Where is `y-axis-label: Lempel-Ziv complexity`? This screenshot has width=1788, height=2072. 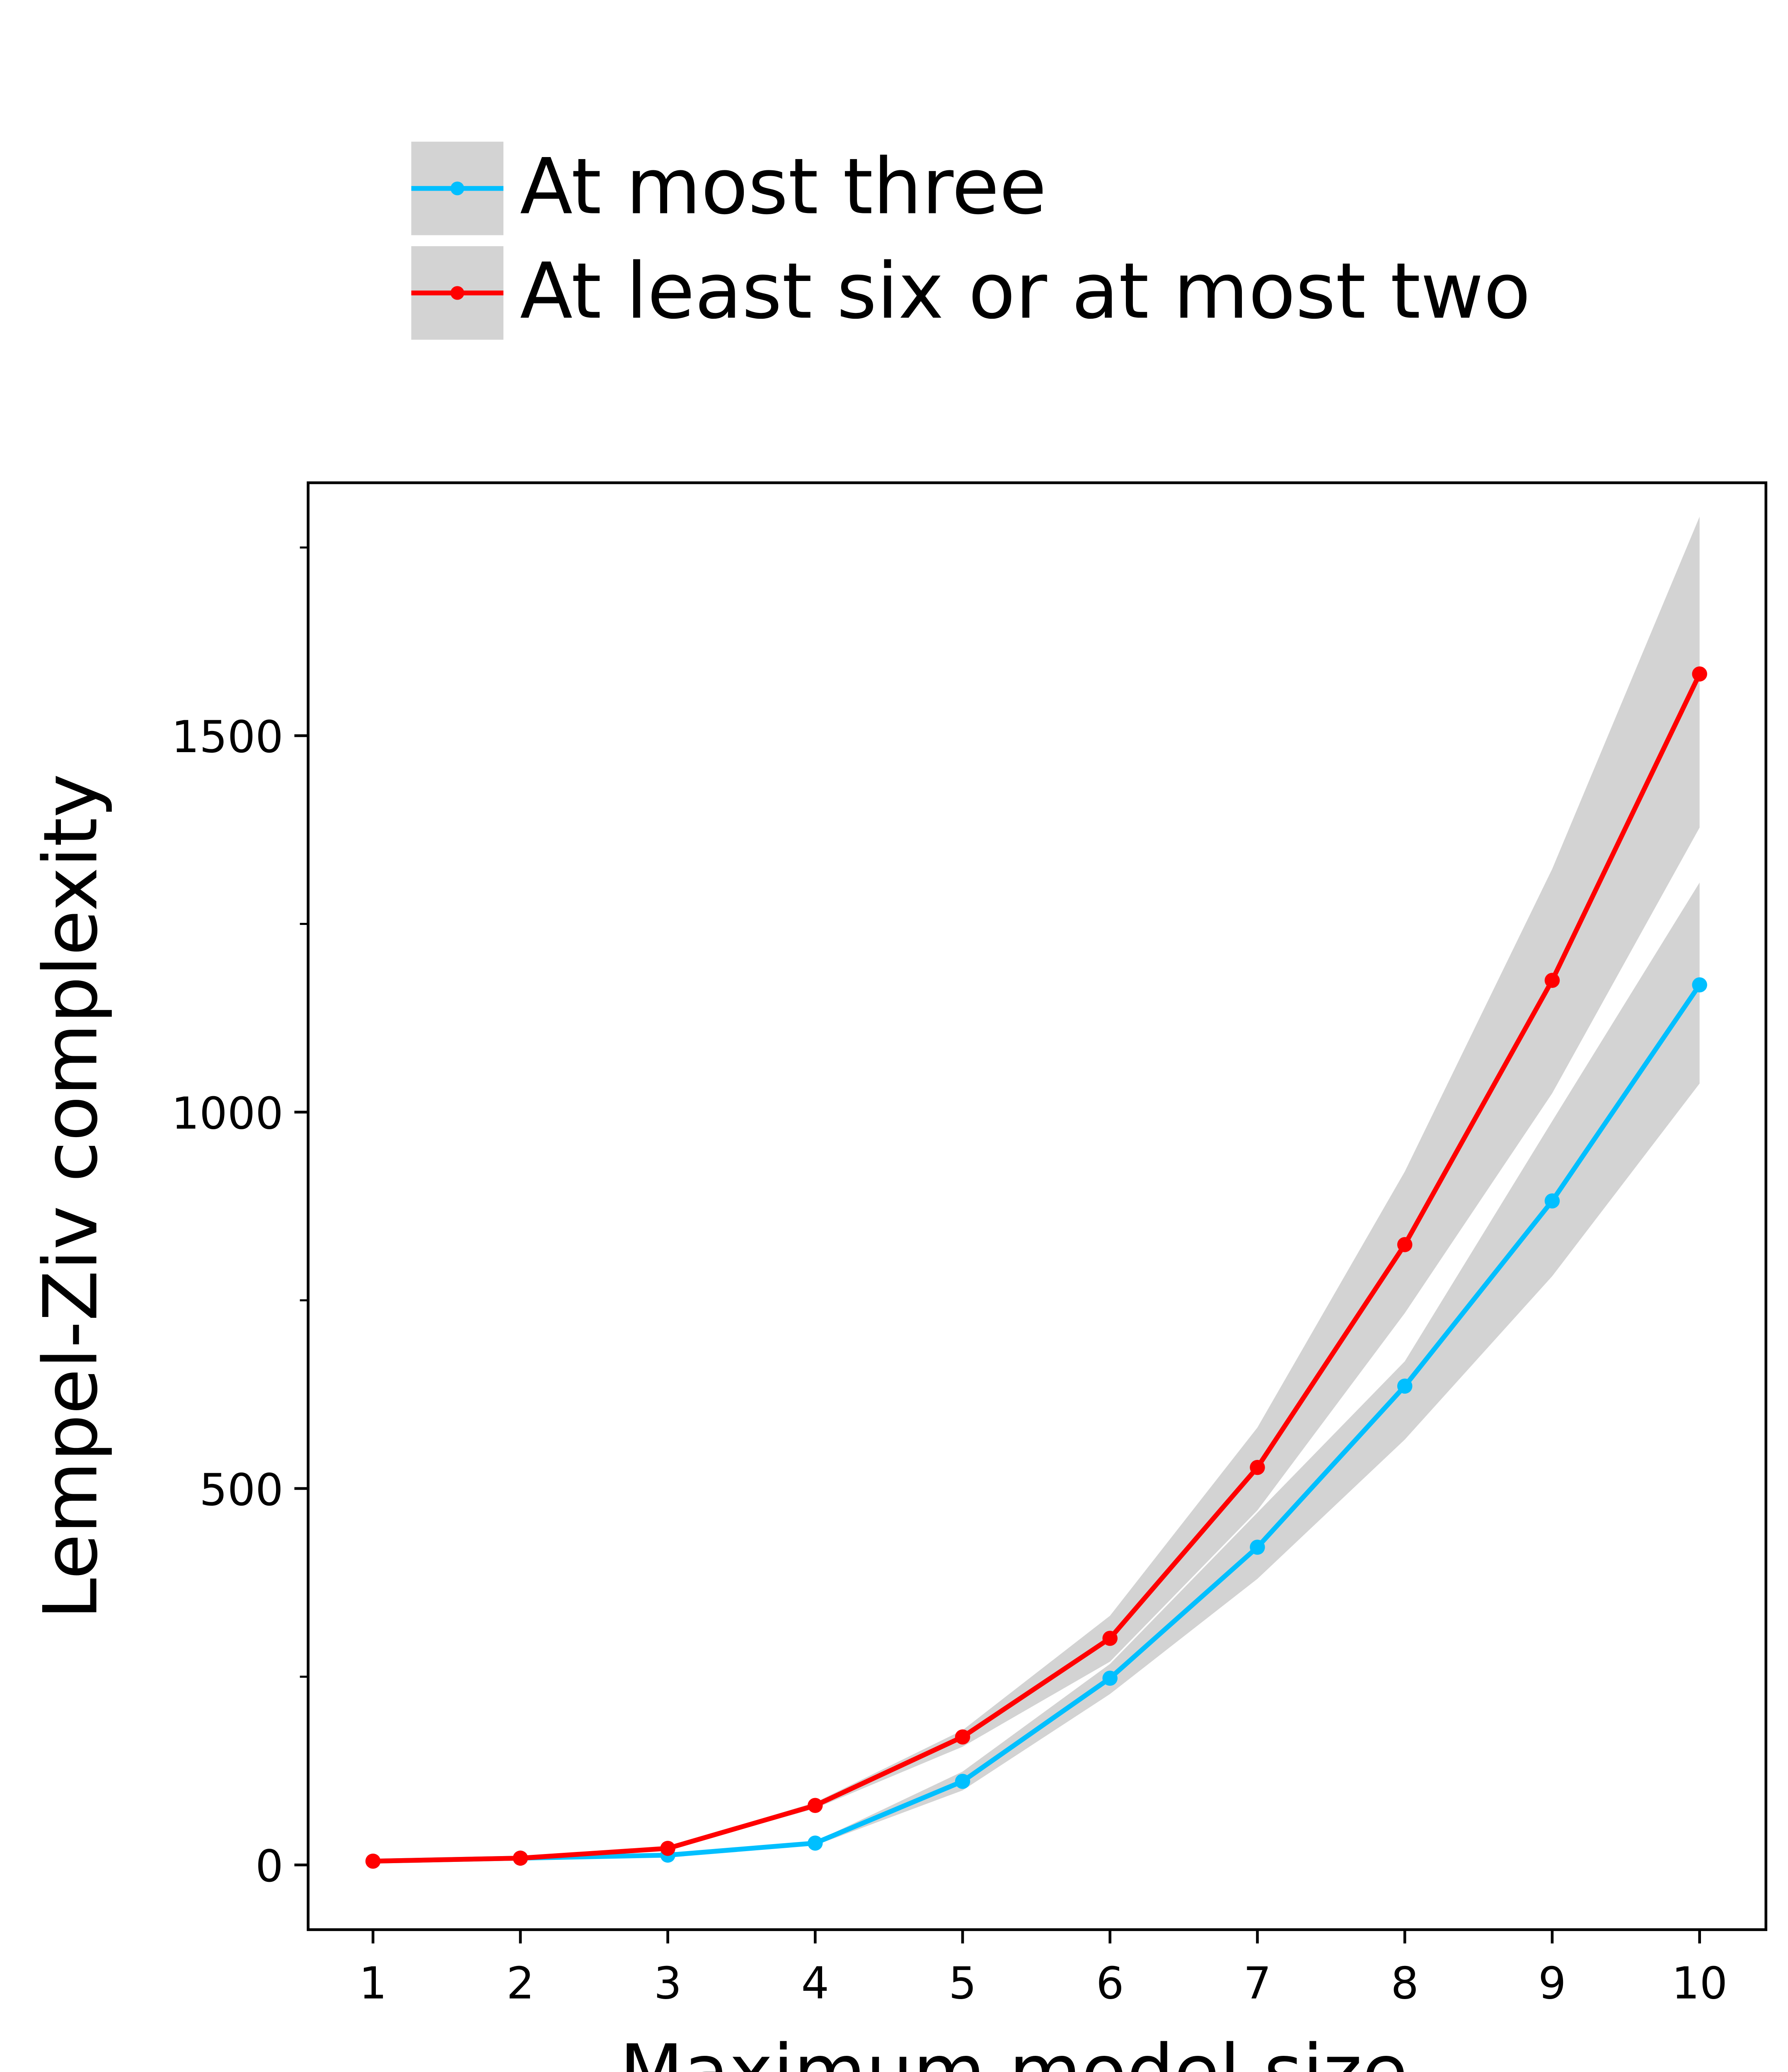 y-axis-label: Lempel-Ziv complexity is located at coordinates (71, 1196).